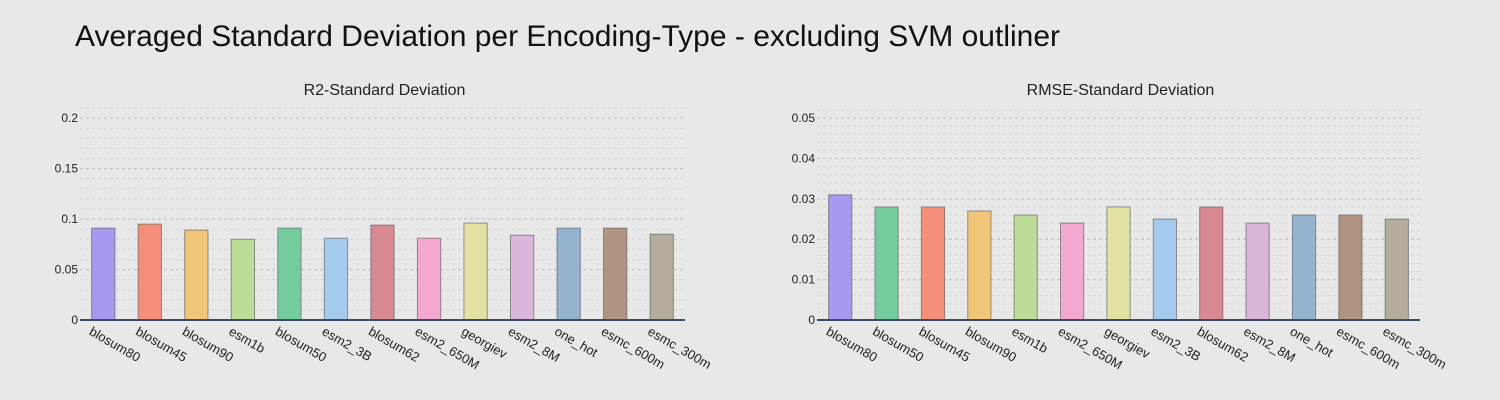 Image resolution: width=1500 pixels, height=400 pixels. What do you see at coordinates (385, 90) in the screenshot?
I see `r2-panel-title: R2-Standard Deviation` at bounding box center [385, 90].